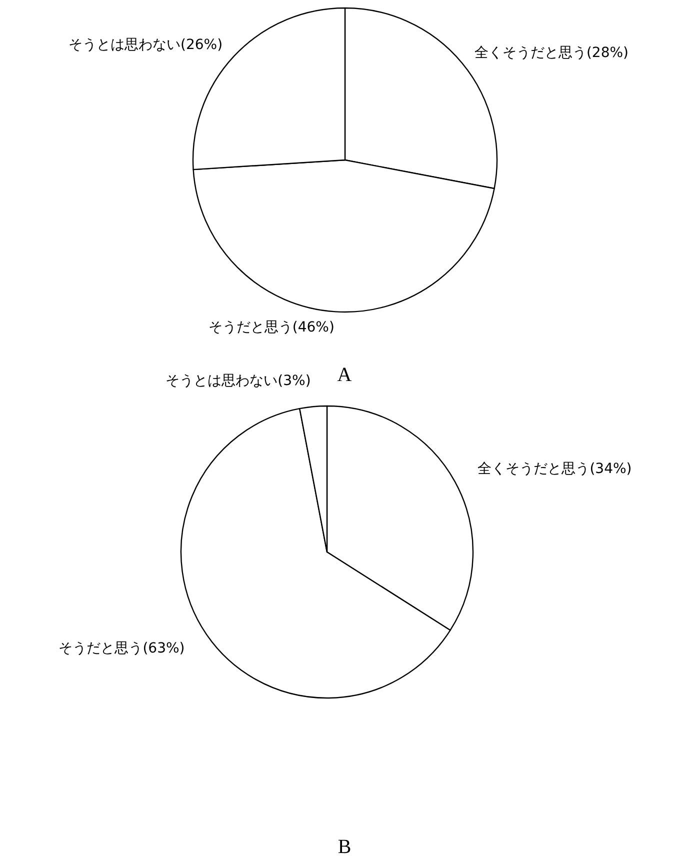 Image resolution: width=689 pixels, height=868 pixels. I want to click on text: A, so click(344, 375).